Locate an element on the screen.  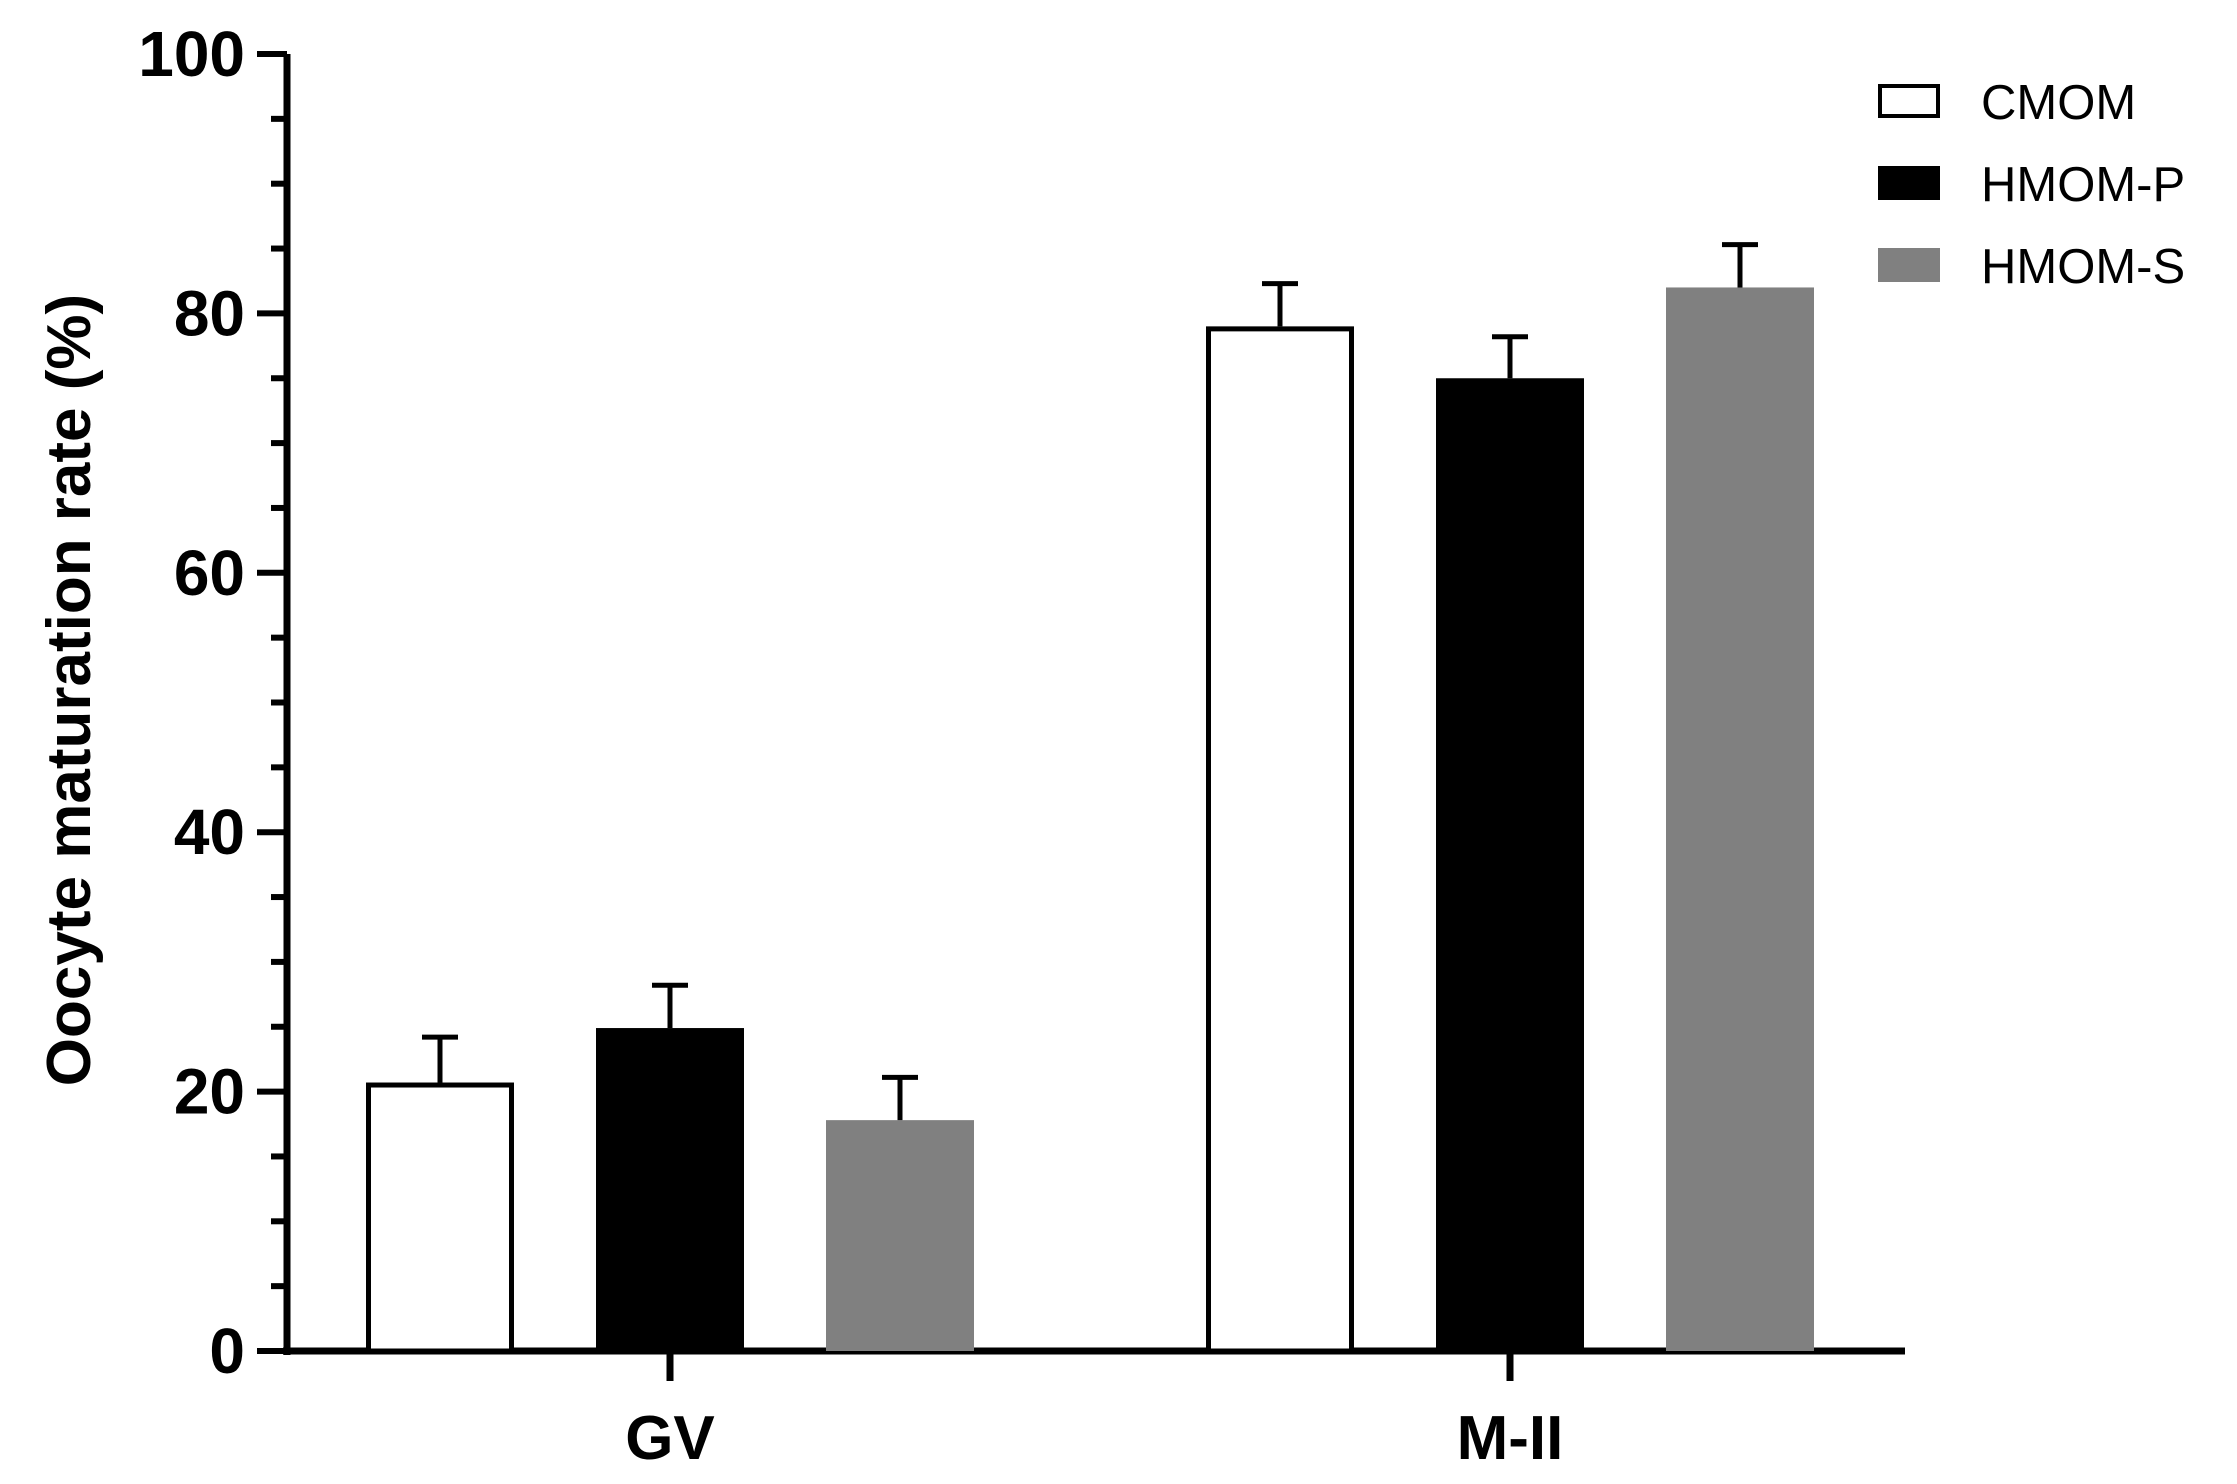
legend-label-cmom: CMOM is located at coordinates (2058, 103).